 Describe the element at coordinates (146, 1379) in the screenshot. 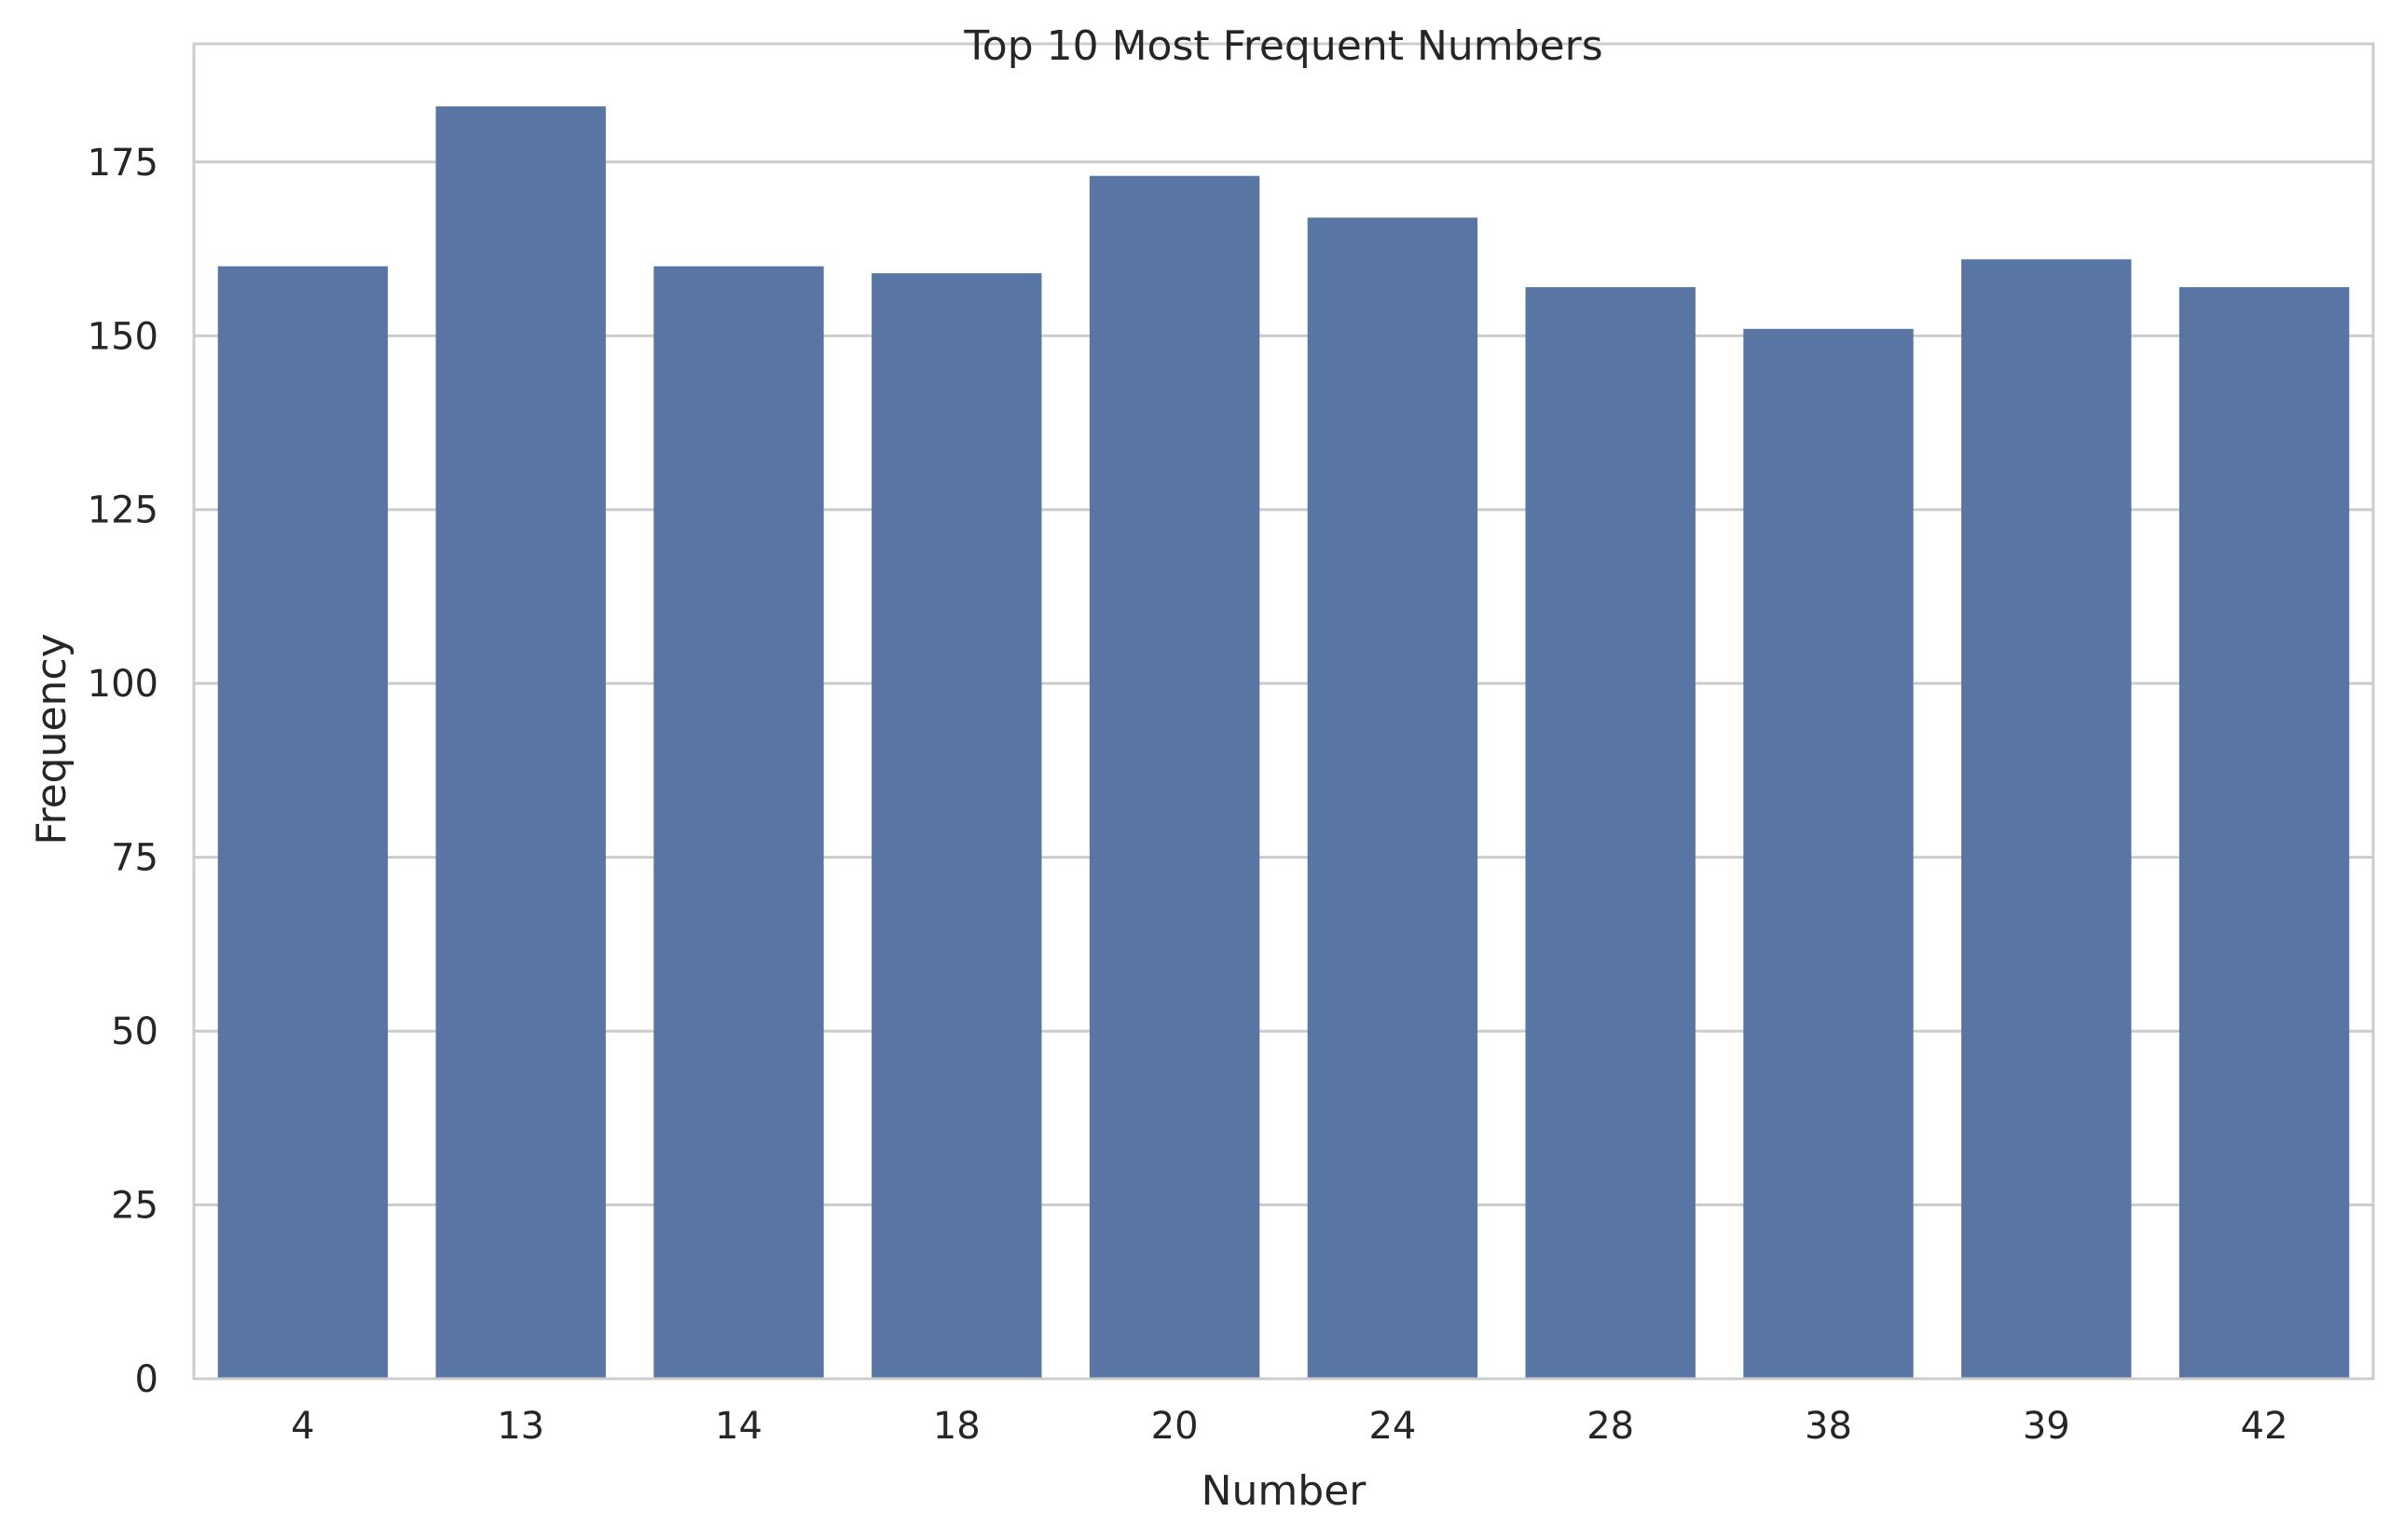

I see `y-tick-label: 0` at that location.